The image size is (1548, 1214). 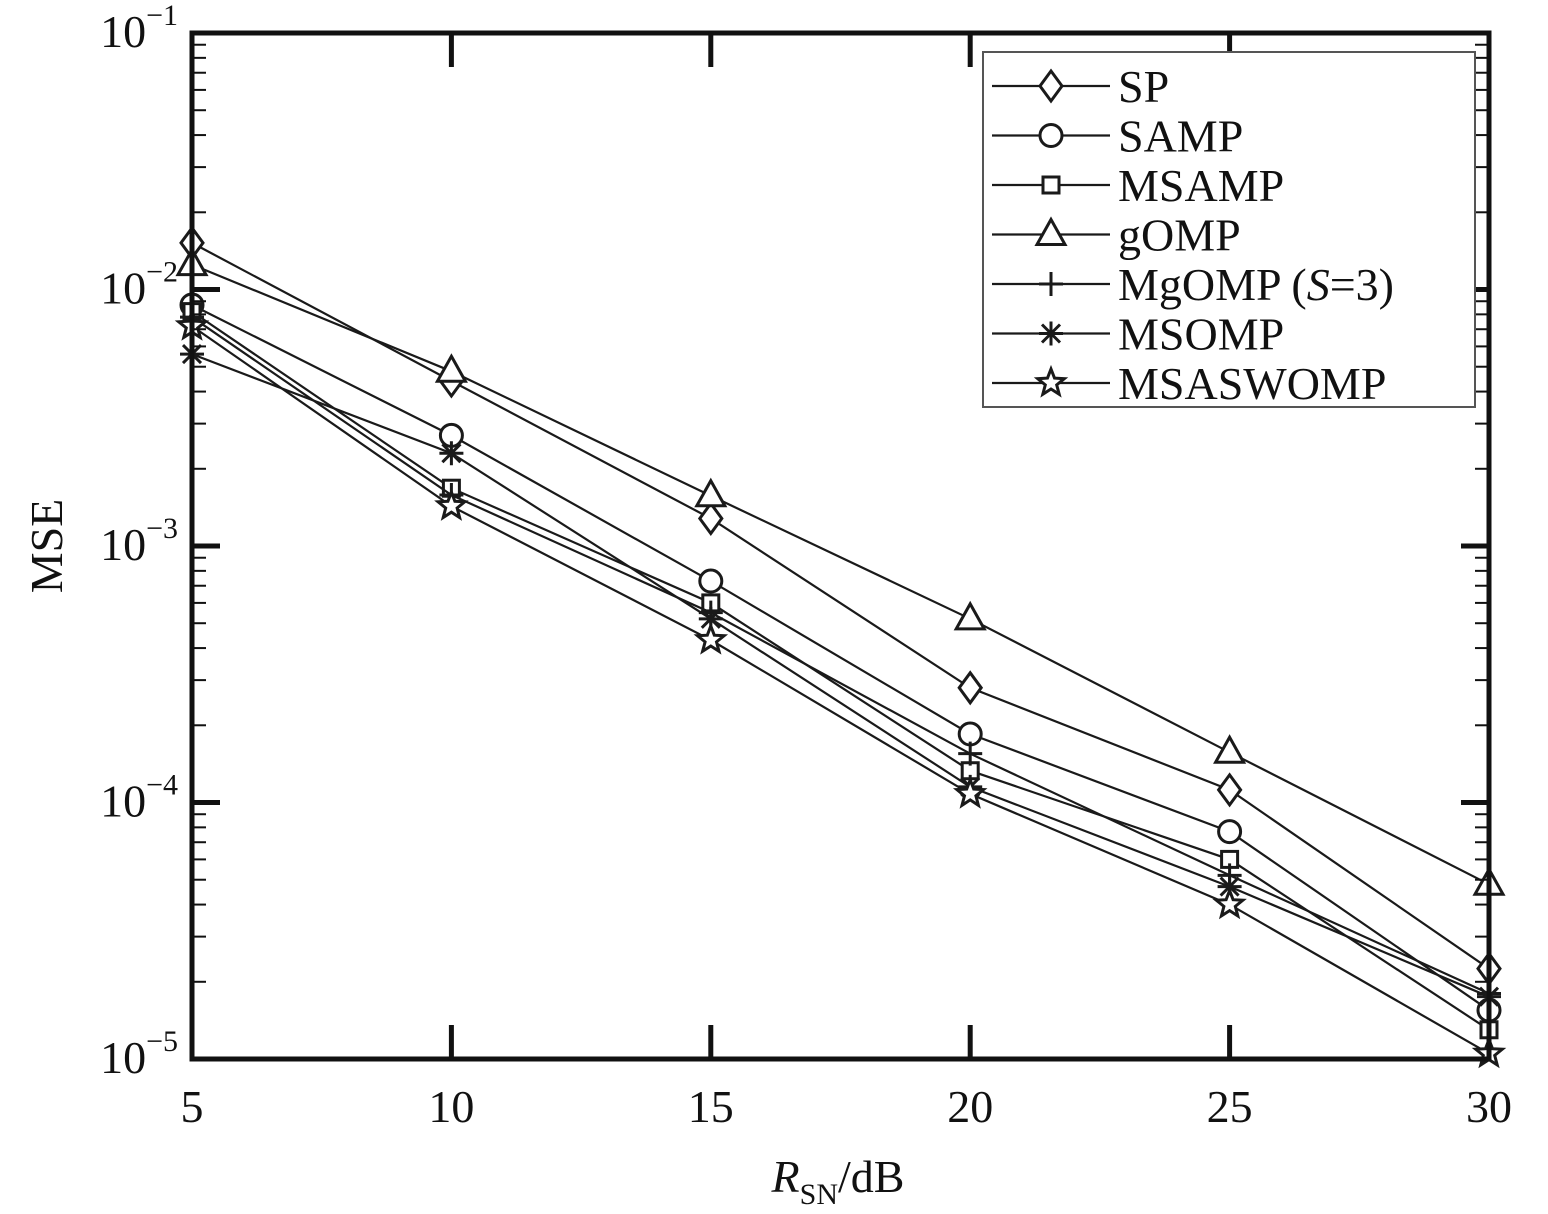 What do you see at coordinates (1256, 284) in the screenshot?
I see `legend-label: MgOMP (S=3)` at bounding box center [1256, 284].